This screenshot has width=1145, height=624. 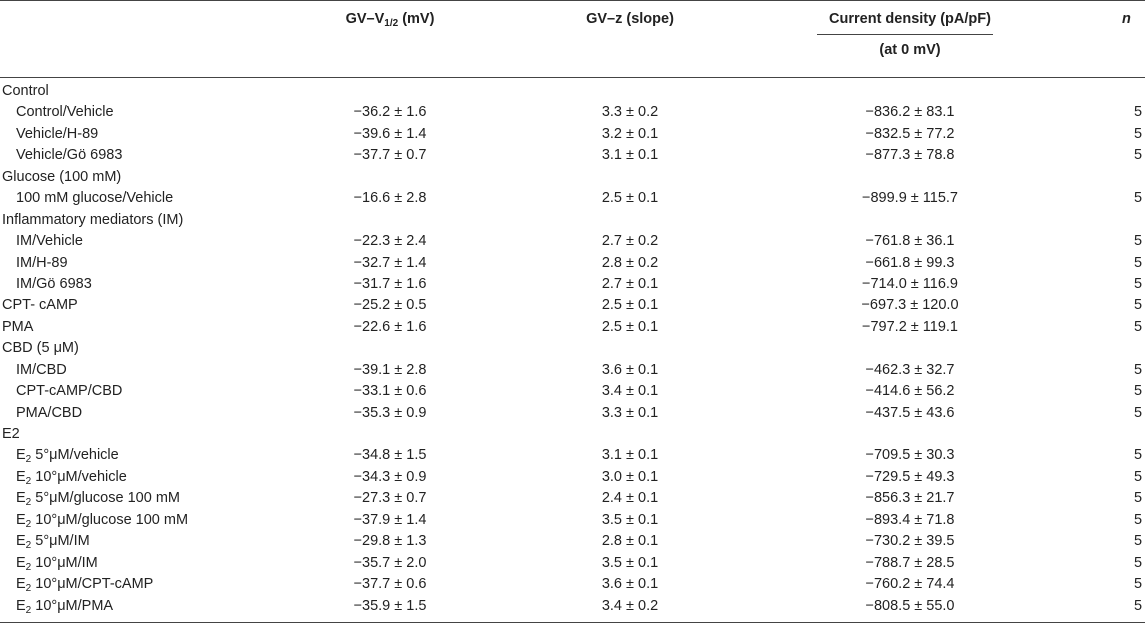 I want to click on cell-gv-v12: −31.7 ± 1.6, so click(x=390, y=283).